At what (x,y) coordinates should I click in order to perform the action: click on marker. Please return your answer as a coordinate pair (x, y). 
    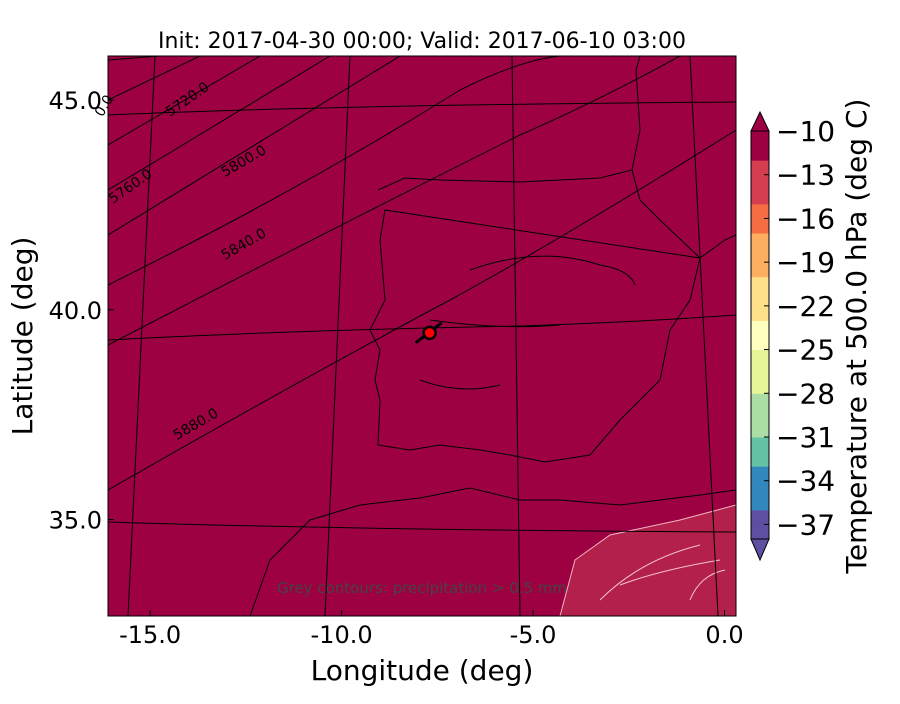
    Looking at the image, I should click on (429, 333).